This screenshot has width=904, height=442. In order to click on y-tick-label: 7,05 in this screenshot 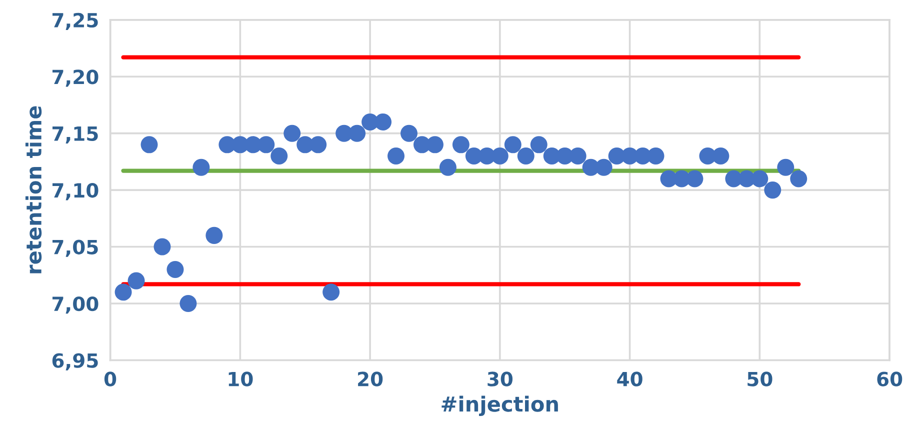, I will do `click(75, 248)`.